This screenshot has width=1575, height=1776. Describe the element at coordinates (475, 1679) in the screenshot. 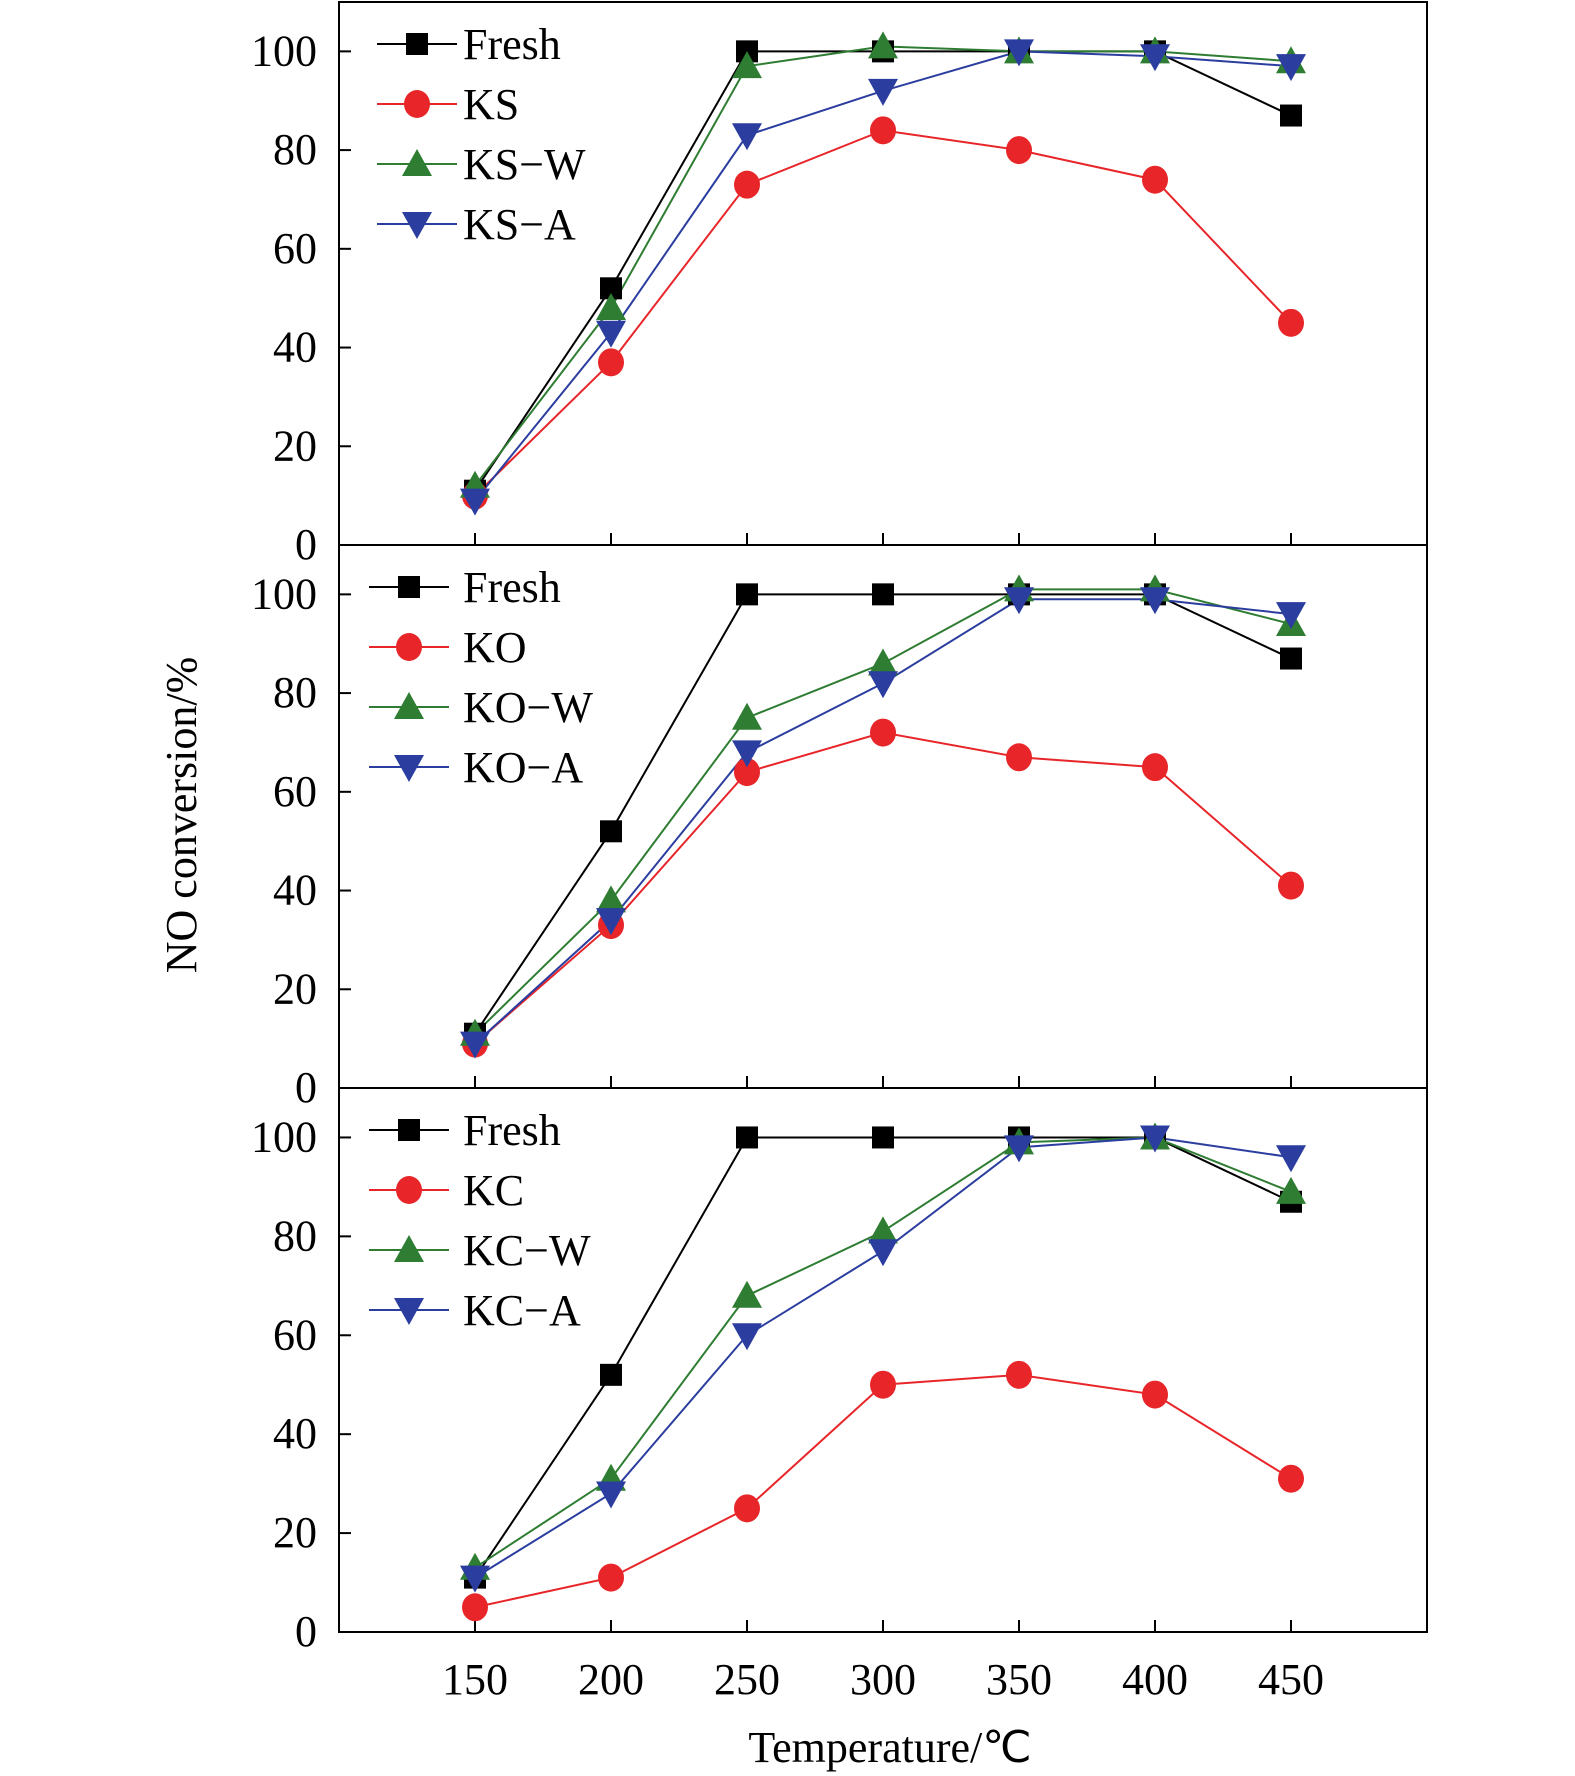

I see `x-tick-label: 150` at that location.